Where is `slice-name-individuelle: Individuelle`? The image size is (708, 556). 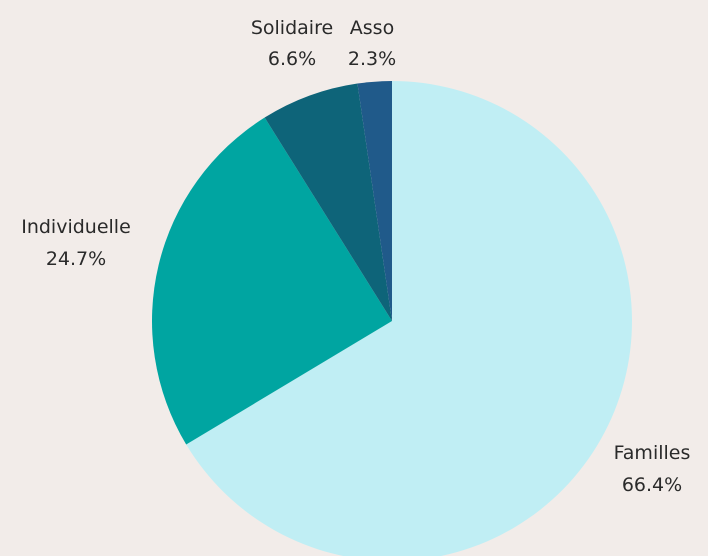
slice-name-individuelle: Individuelle is located at coordinates (76, 227).